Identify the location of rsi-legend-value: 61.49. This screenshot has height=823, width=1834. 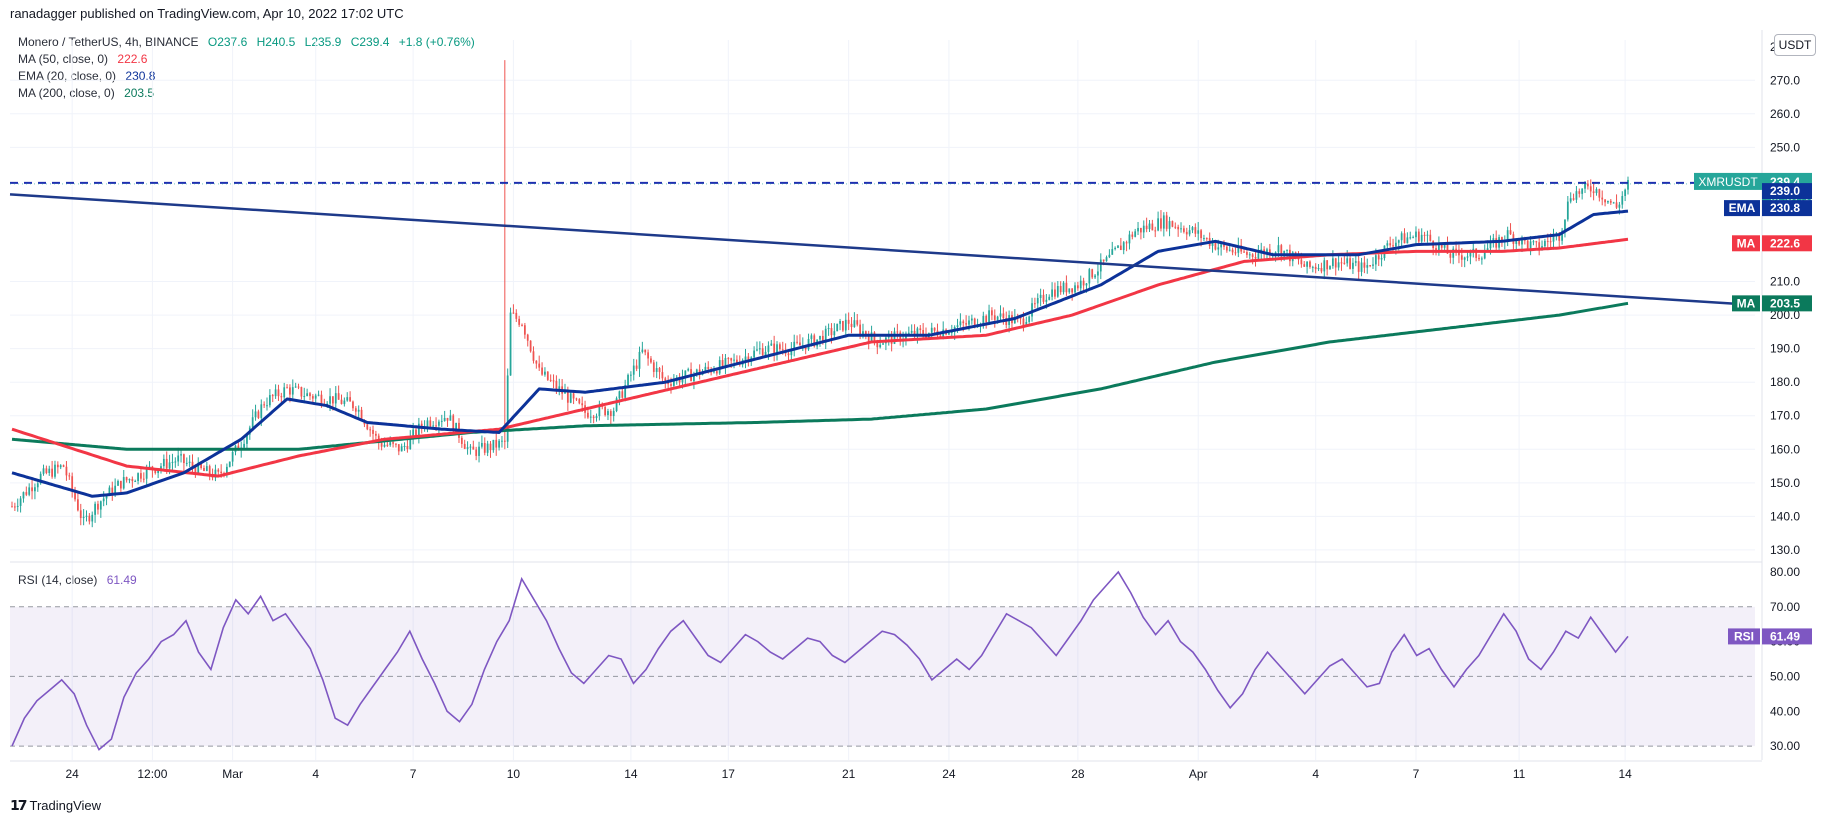
(121, 580).